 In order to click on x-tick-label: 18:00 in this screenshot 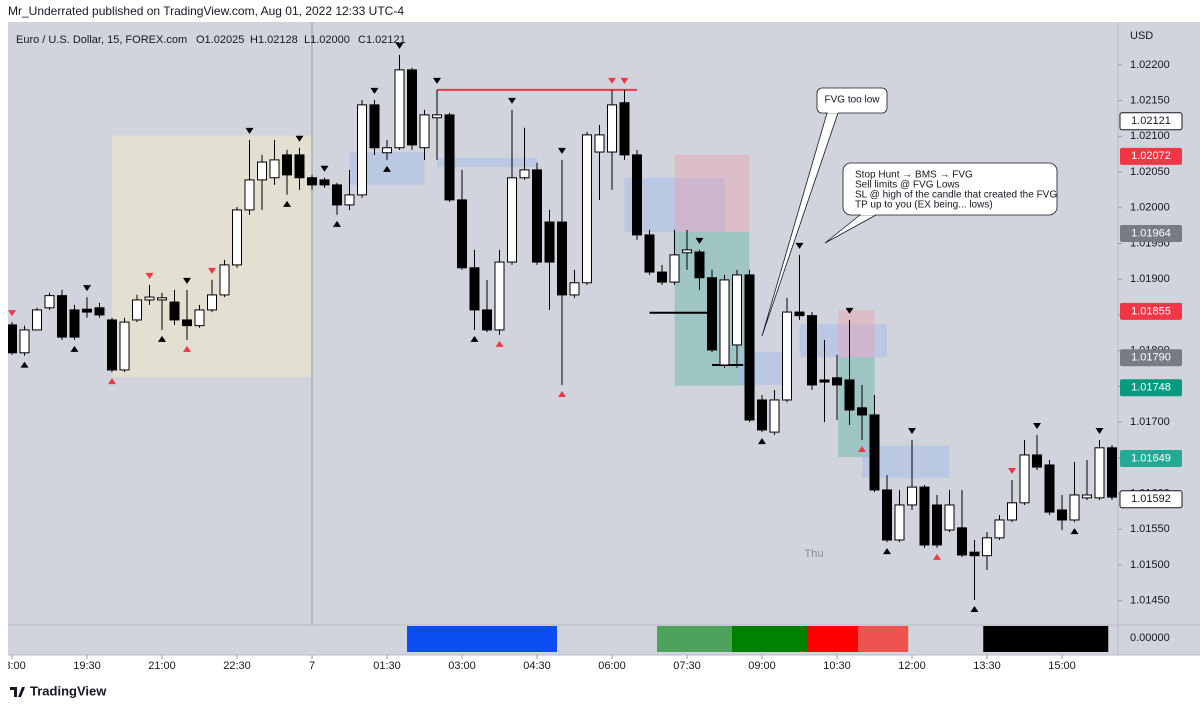, I will do `click(13, 666)`.